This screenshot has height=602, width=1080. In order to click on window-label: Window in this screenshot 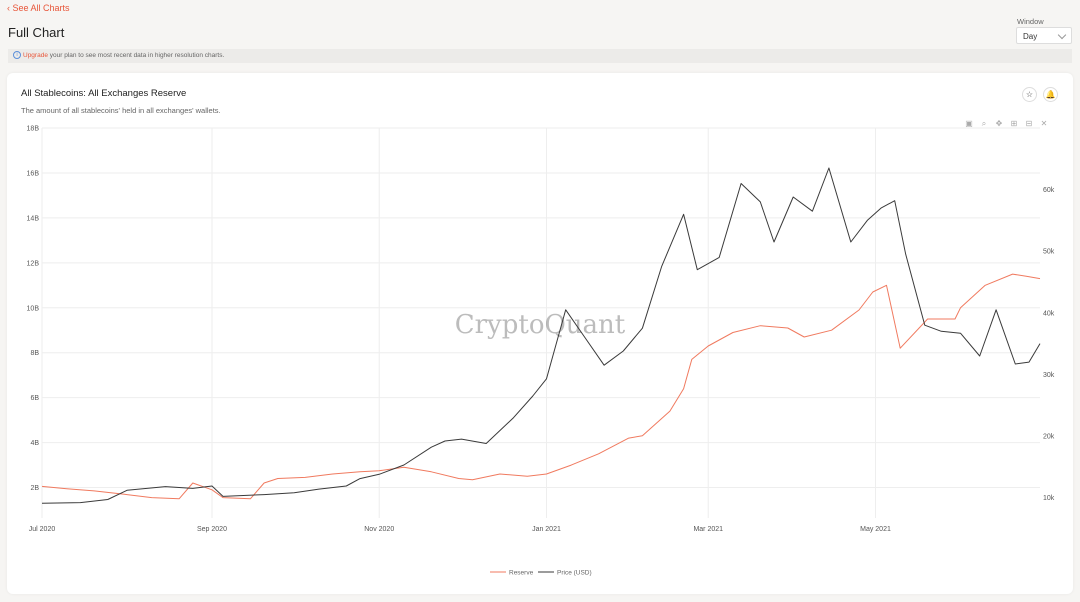, I will do `click(1030, 21)`.